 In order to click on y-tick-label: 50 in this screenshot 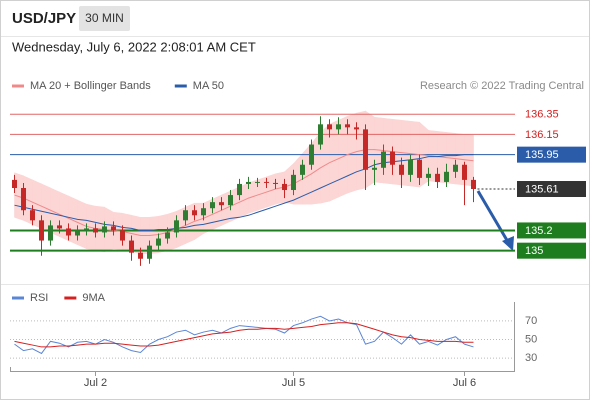, I will do `click(531, 339)`.